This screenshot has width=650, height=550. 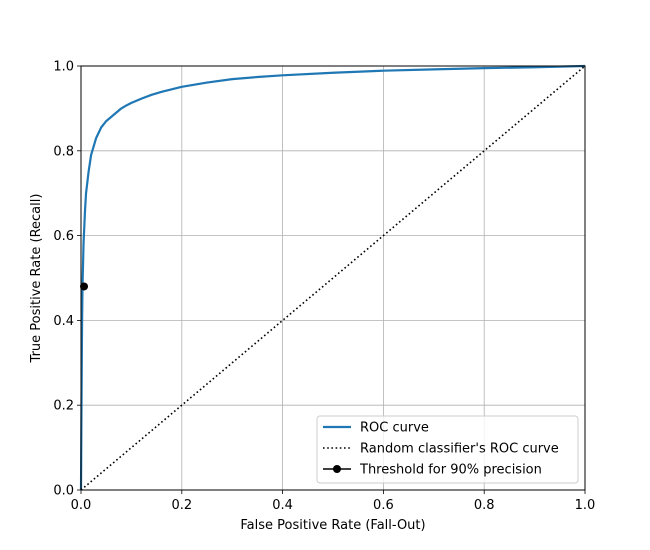 I want to click on x-axis-label: False Positive Rate (Fall-Out), so click(x=332, y=525).